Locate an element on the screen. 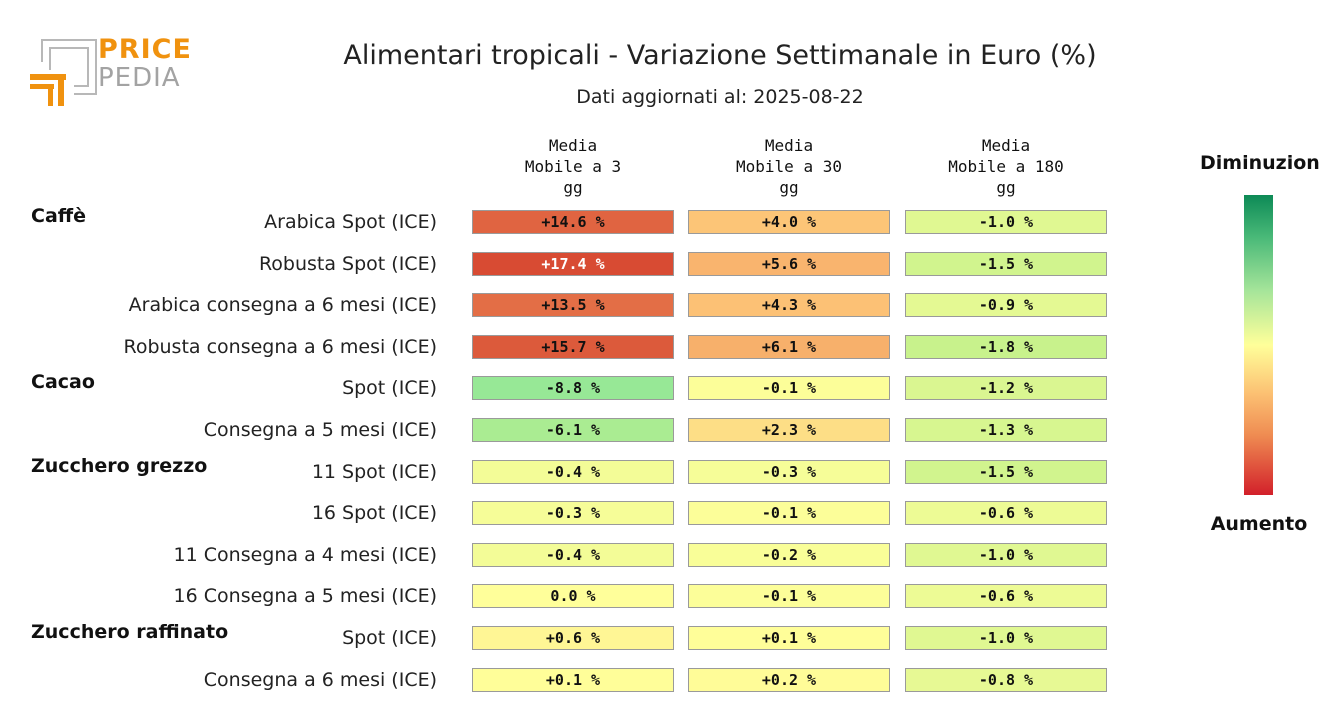 The image size is (1320, 720). row-label: 16 Spot (ICE) is located at coordinates (374, 513).